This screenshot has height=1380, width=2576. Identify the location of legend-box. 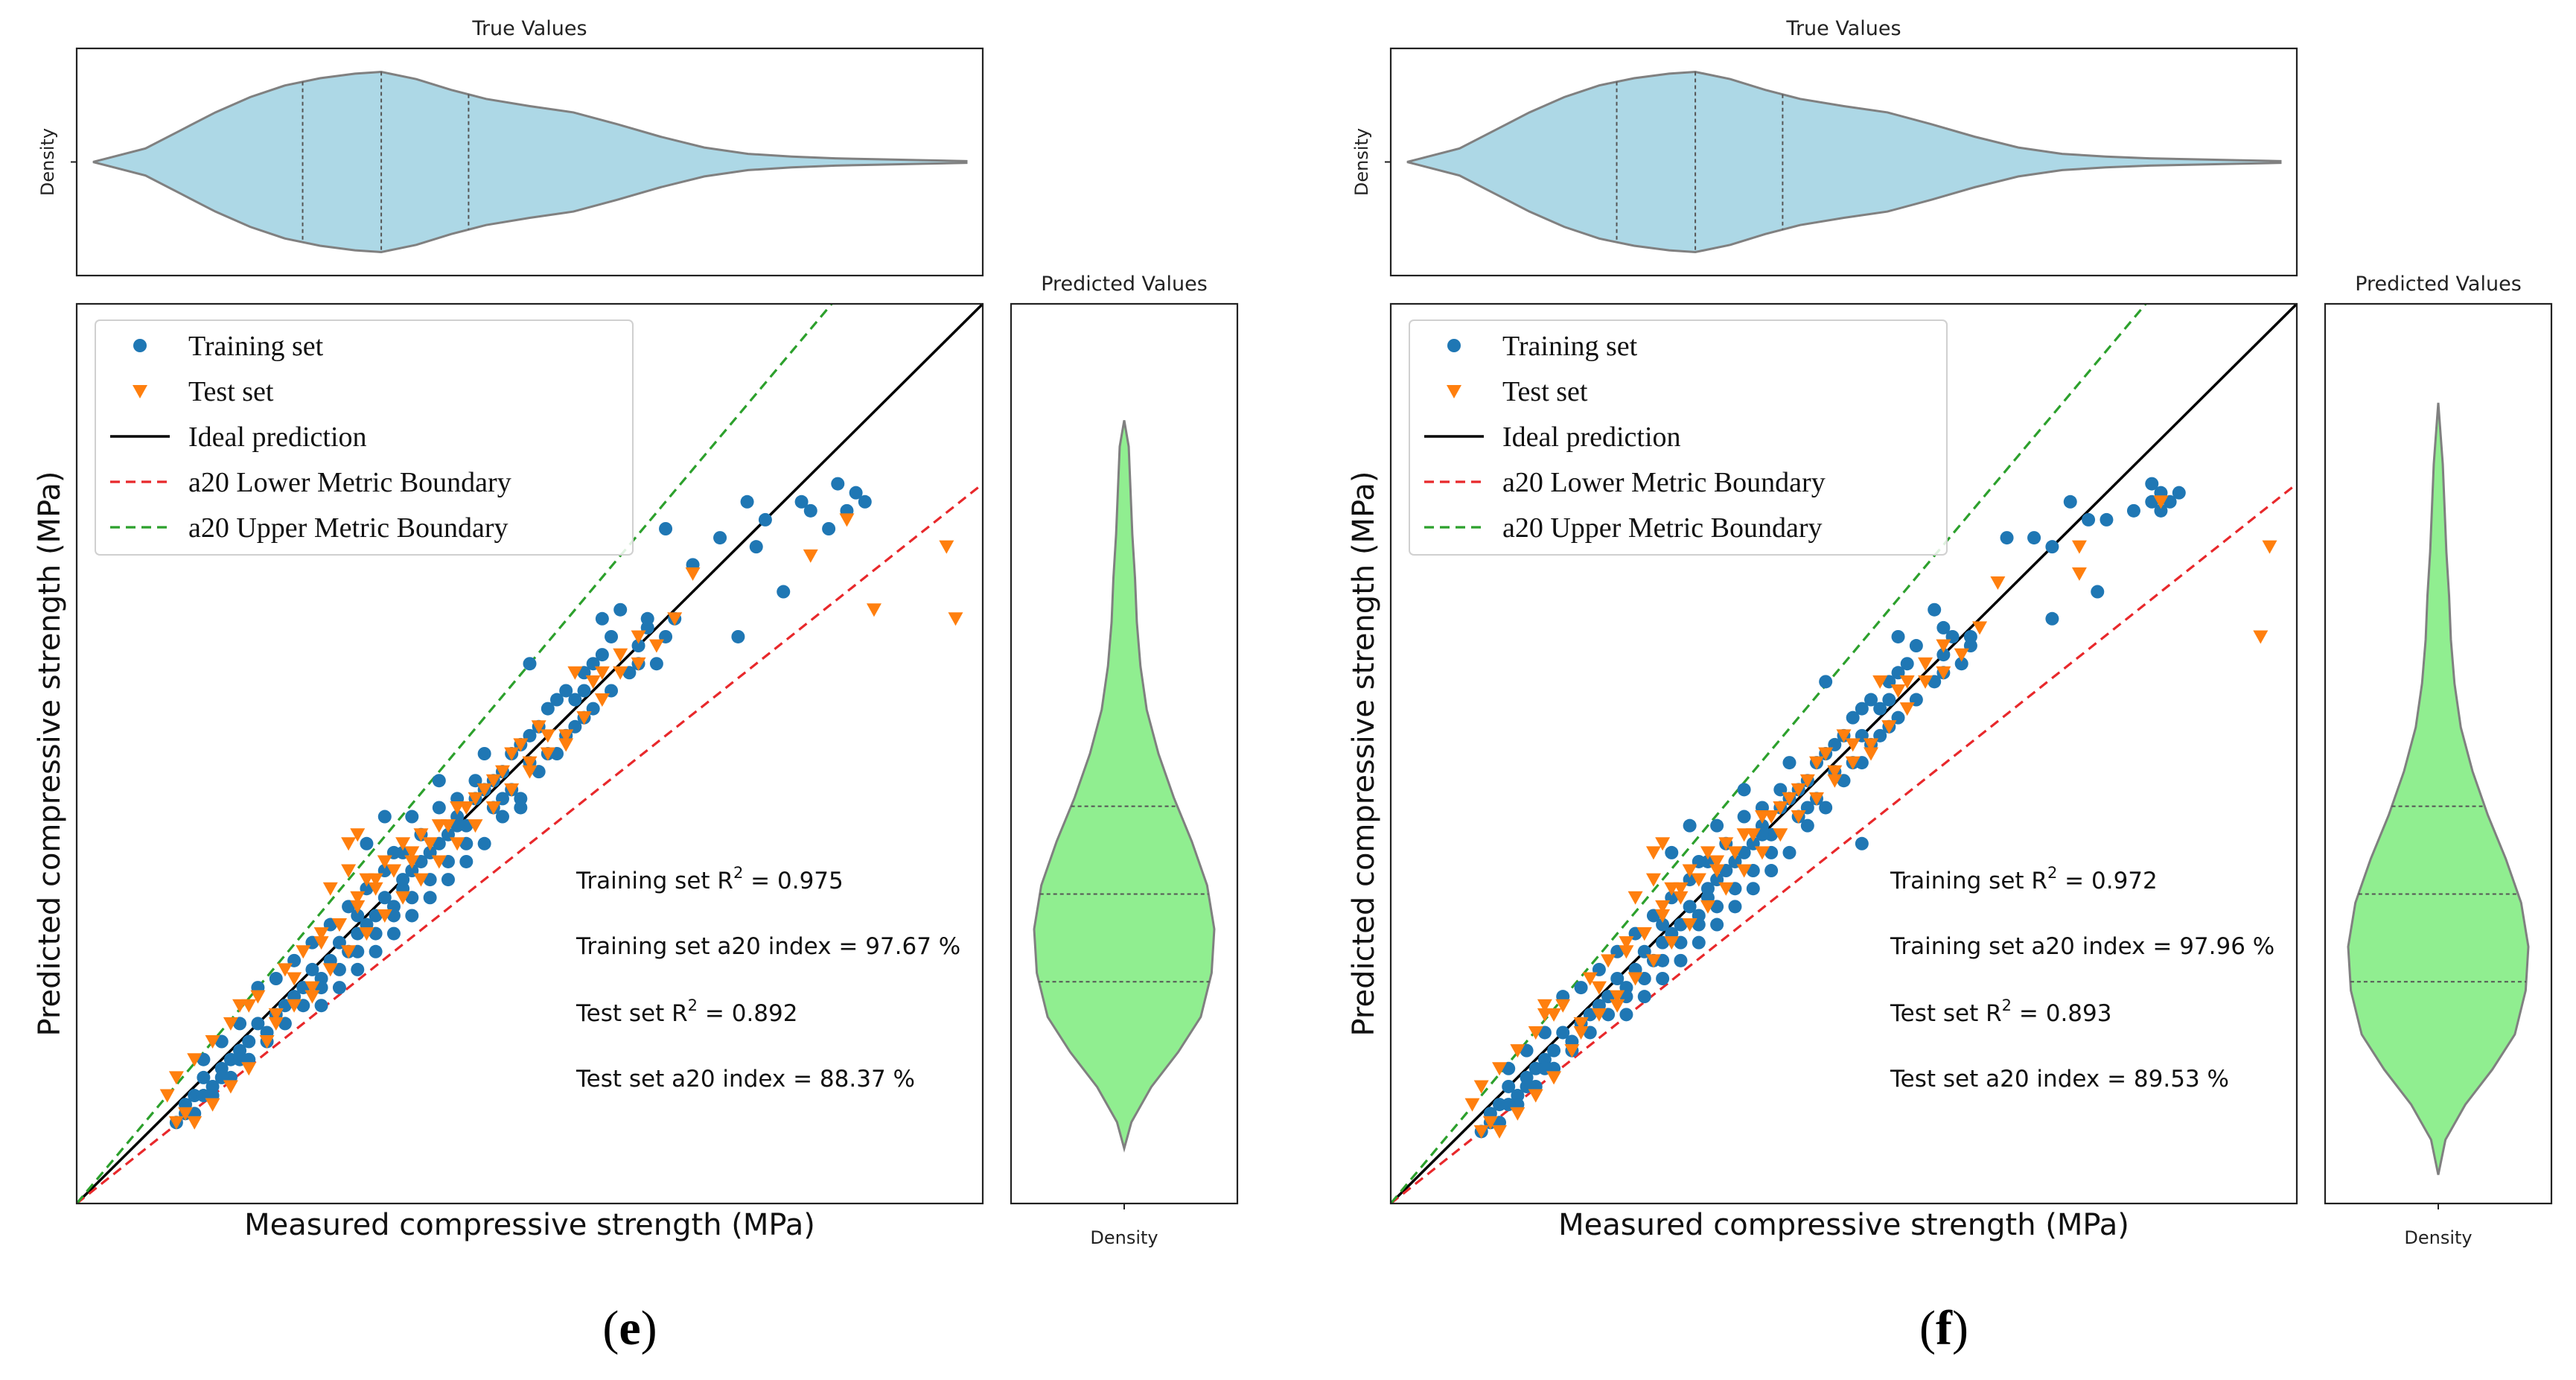
(1678, 438).